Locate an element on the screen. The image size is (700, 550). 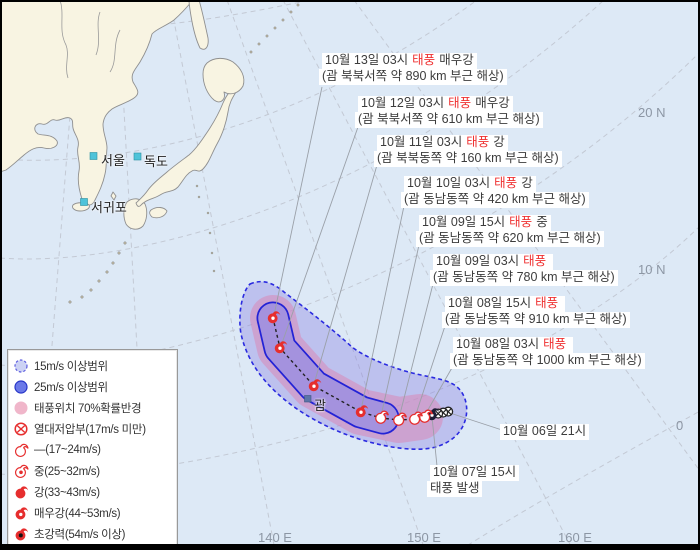
legend-item-weak: —(17~24m/s) is located at coordinates (93, 449).